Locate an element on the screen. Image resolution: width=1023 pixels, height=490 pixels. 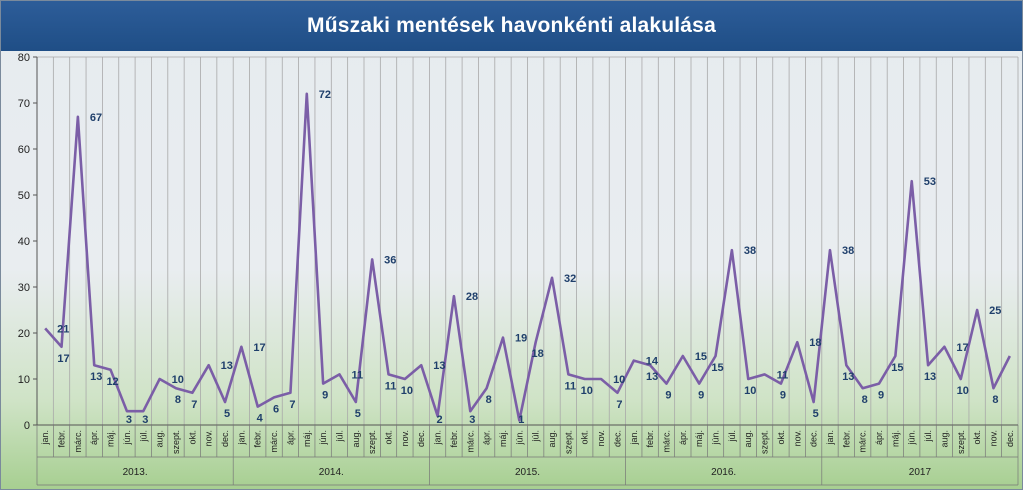
data-label: 12 is located at coordinates (112, 382).